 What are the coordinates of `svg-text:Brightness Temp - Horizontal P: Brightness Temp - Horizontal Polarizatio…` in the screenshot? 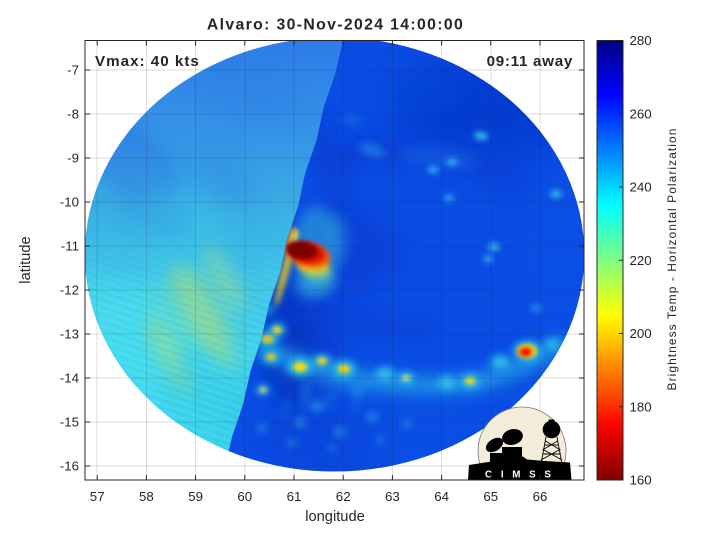 It's located at (672, 259).